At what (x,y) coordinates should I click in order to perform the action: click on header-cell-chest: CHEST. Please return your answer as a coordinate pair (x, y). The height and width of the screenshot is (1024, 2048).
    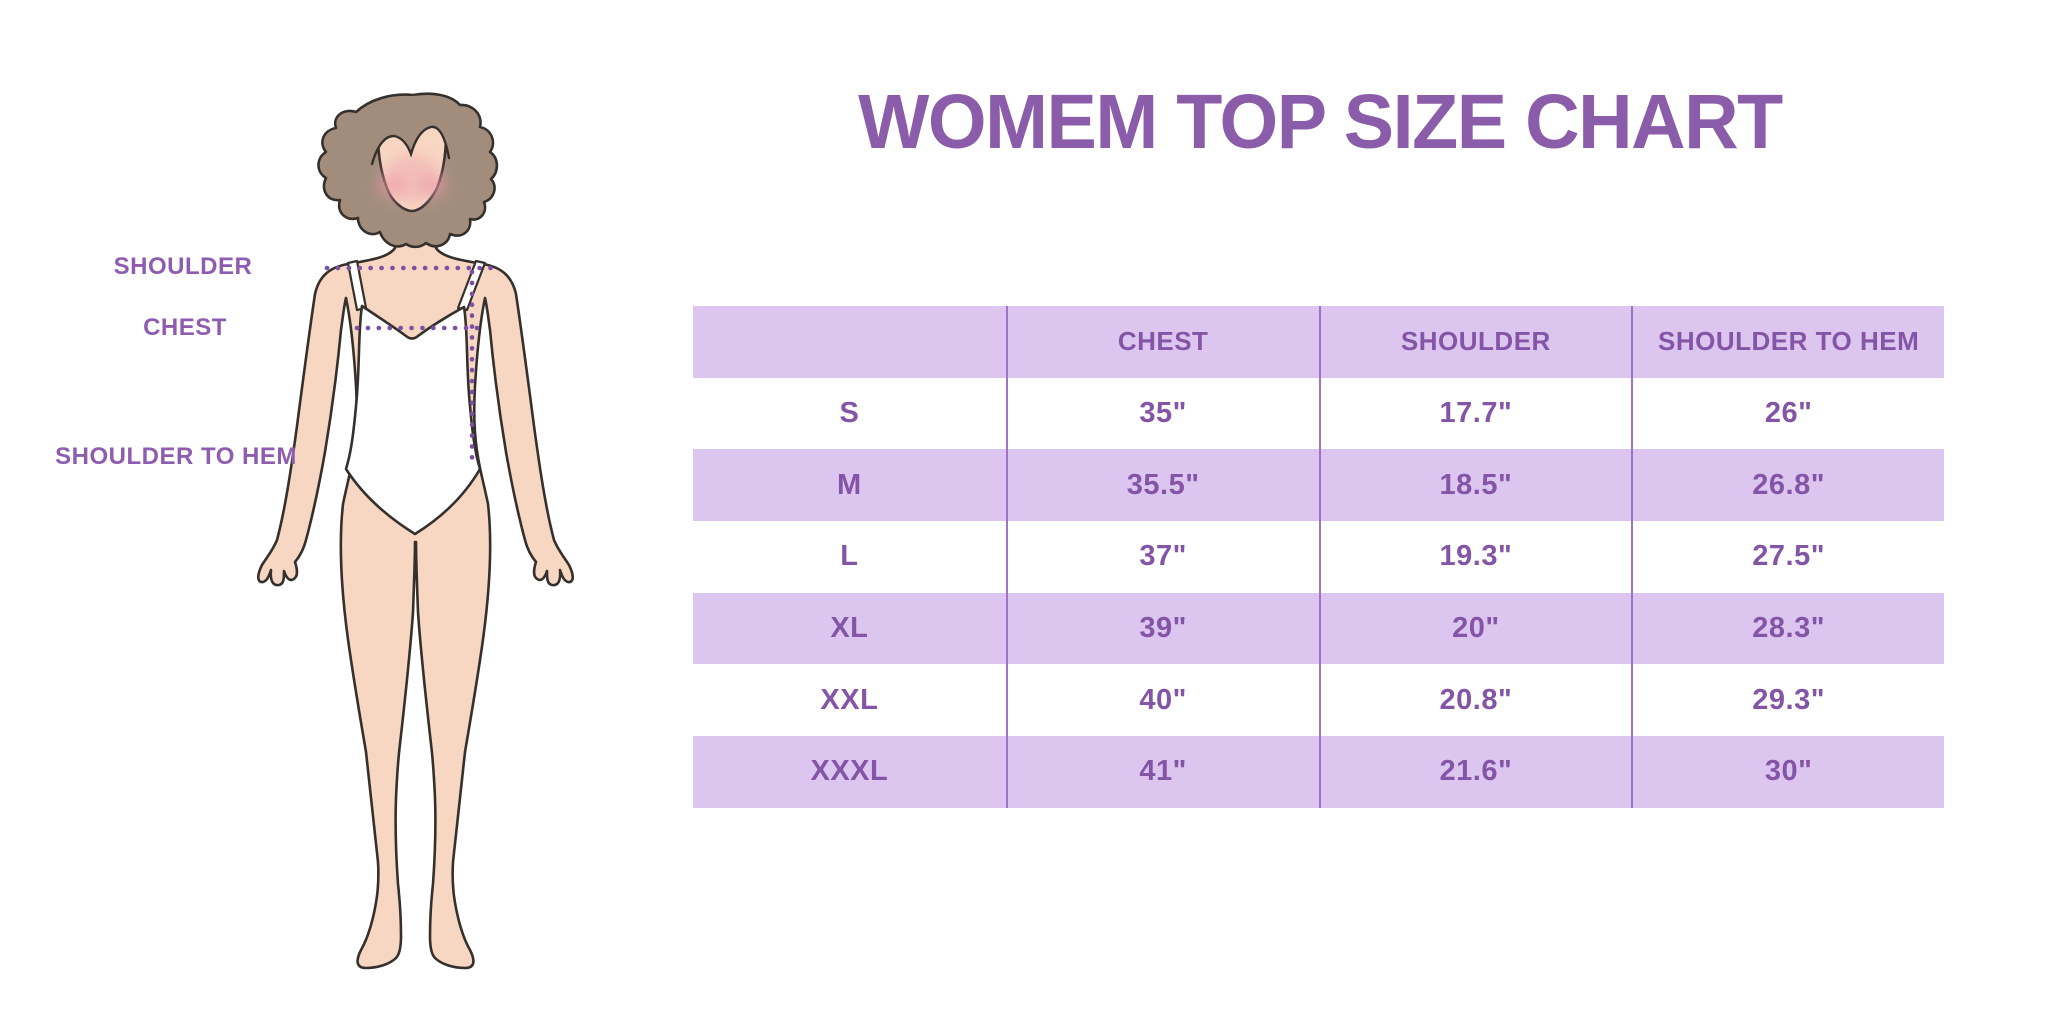
    Looking at the image, I should click on (1162, 342).